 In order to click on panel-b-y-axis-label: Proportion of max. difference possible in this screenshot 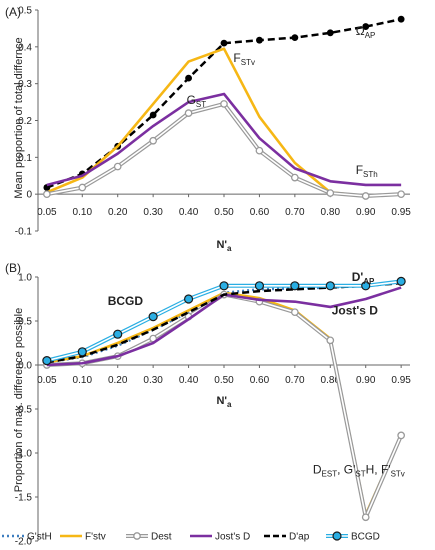, I will do `click(19, 400)`.